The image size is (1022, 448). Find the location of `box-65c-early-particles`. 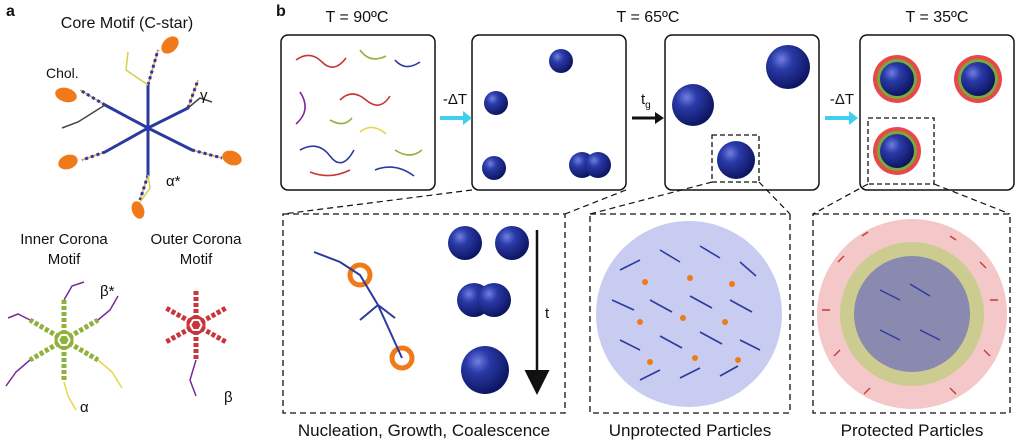

box-65c-early-particles is located at coordinates (546, 114).